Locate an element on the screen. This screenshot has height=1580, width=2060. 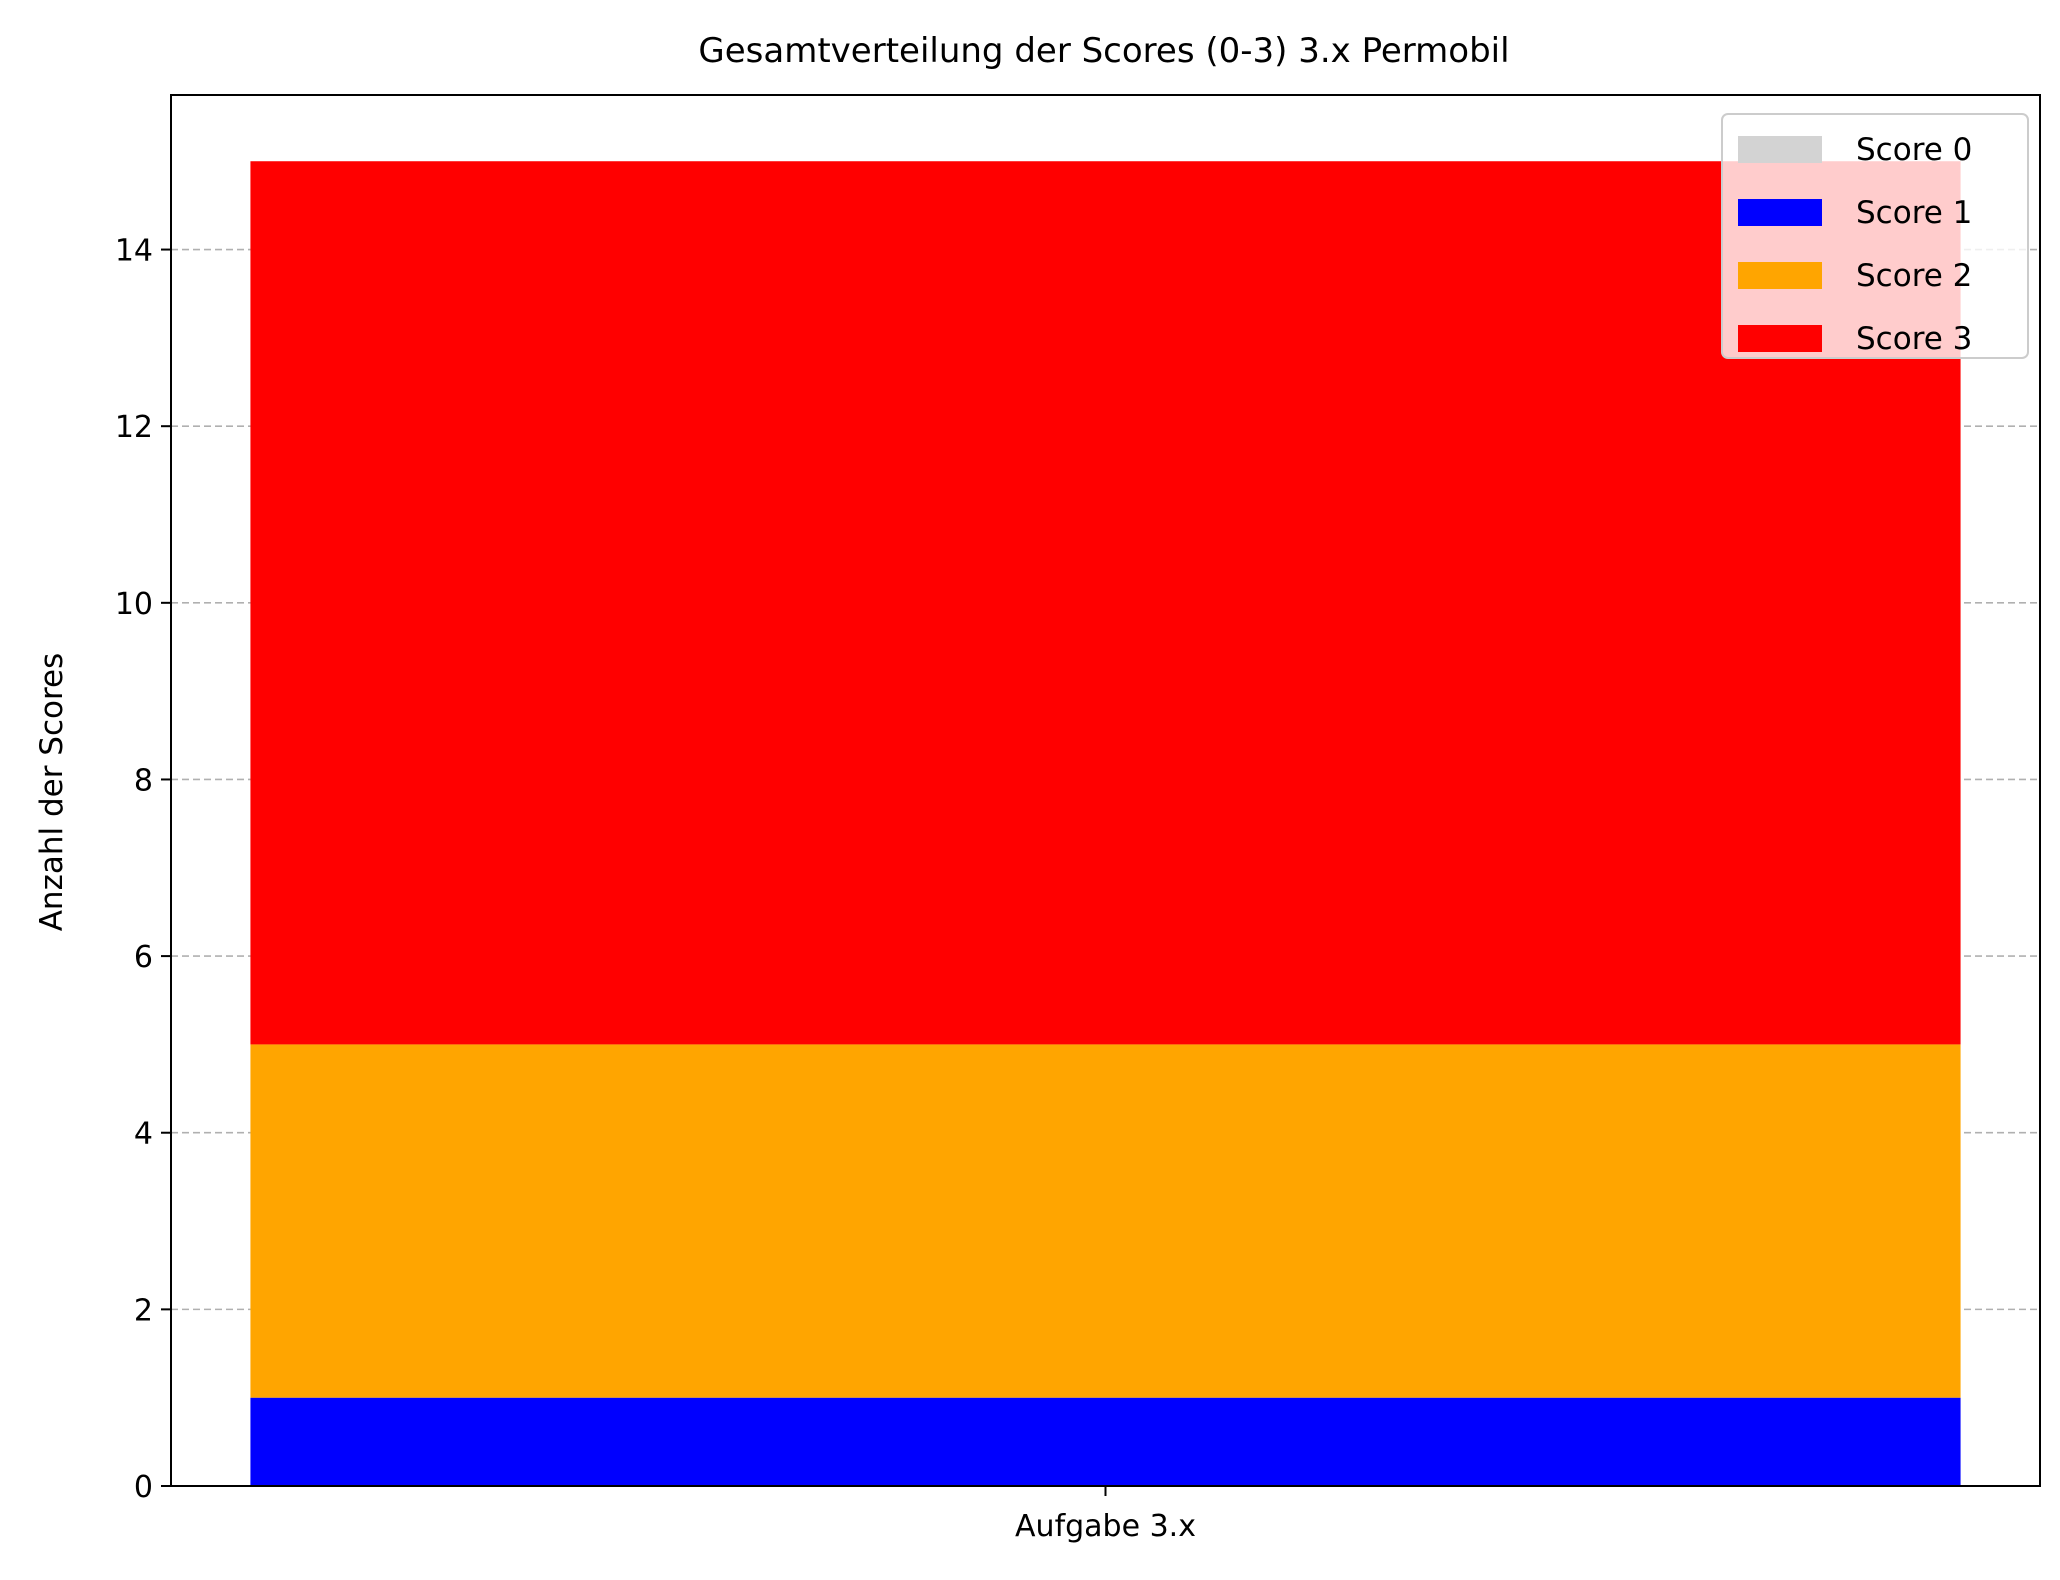
x-tick-label: Aufgabe 3.x is located at coordinates (1105, 1526).